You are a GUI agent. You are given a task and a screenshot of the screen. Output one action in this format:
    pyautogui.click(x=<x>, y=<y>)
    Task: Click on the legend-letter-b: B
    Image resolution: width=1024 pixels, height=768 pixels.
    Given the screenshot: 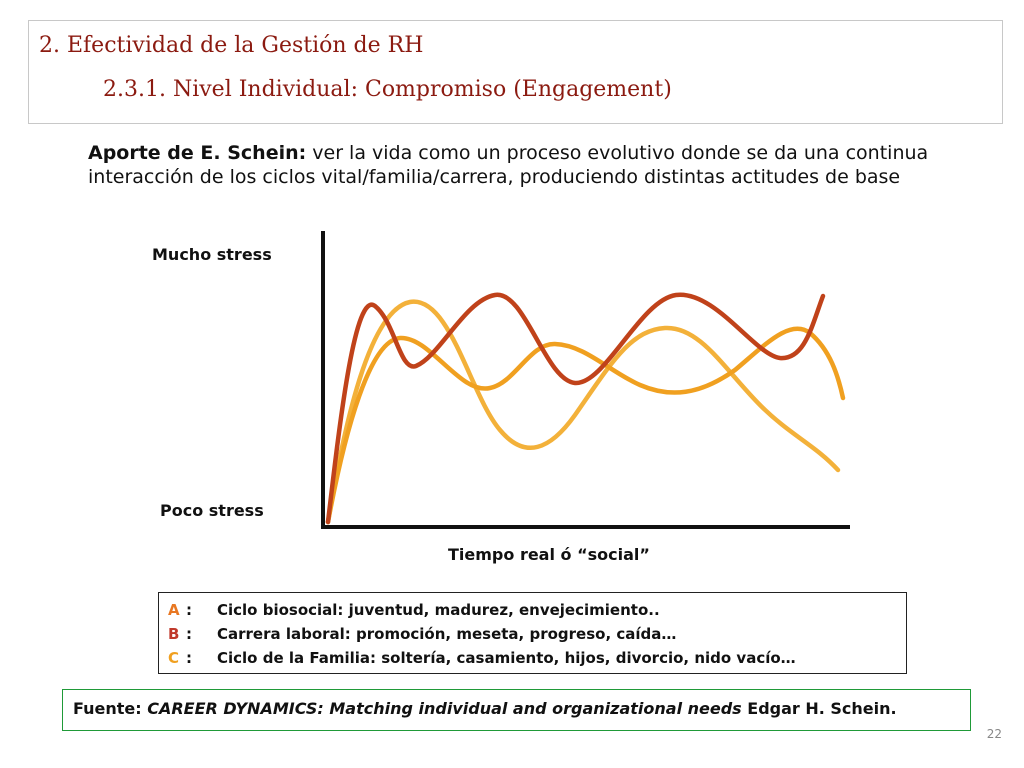 What is the action you would take?
    pyautogui.click(x=174, y=634)
    